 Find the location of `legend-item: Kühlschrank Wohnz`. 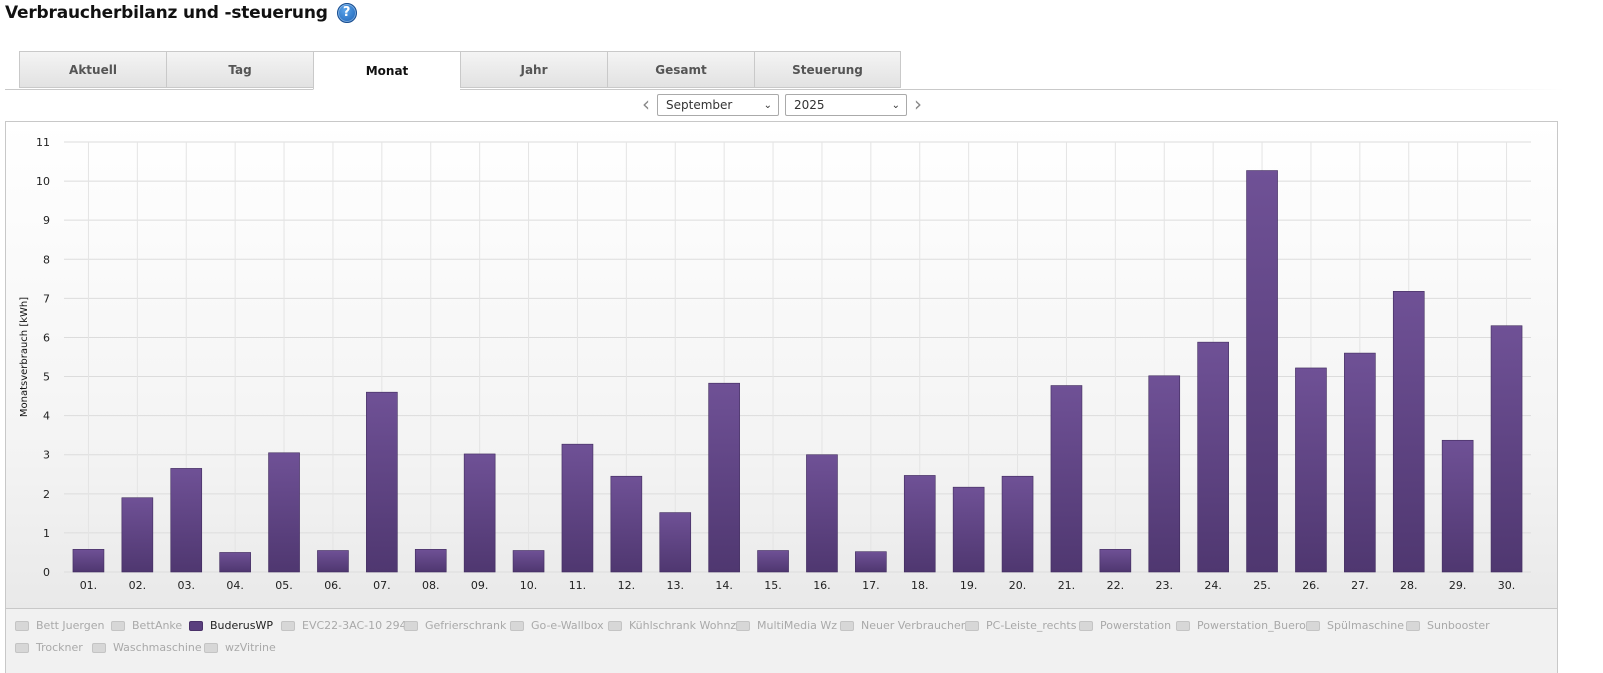

legend-item: Kühlschrank Wohnz is located at coordinates (672, 625).